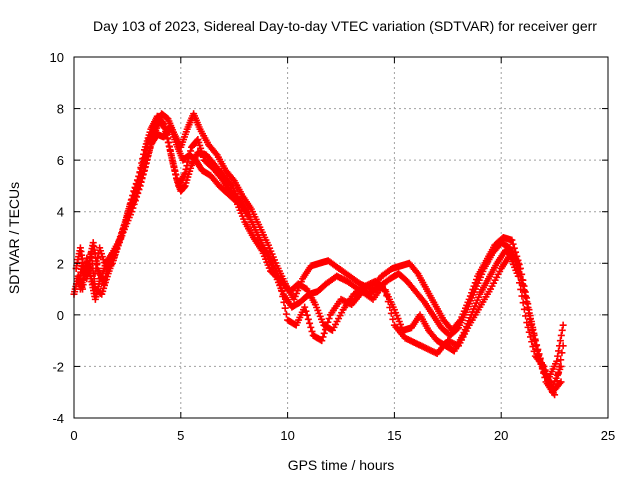  I want to click on y-tick-label: -4, so click(58, 418).